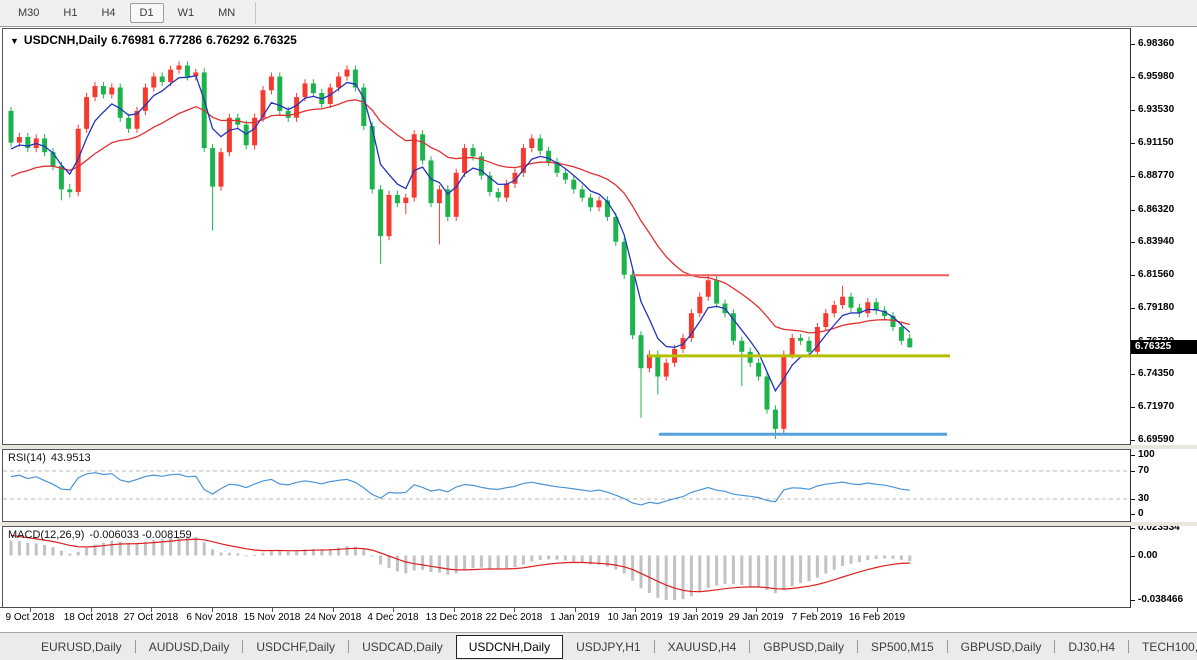  I want to click on timeframe-toolbar: M30 H1 H4 D1 W1 MN, so click(598, 13).